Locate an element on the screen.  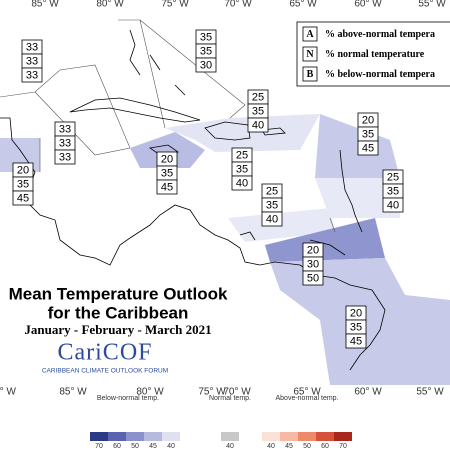
colorbar-label: Above-normal temp. is located at coordinates (306, 398).